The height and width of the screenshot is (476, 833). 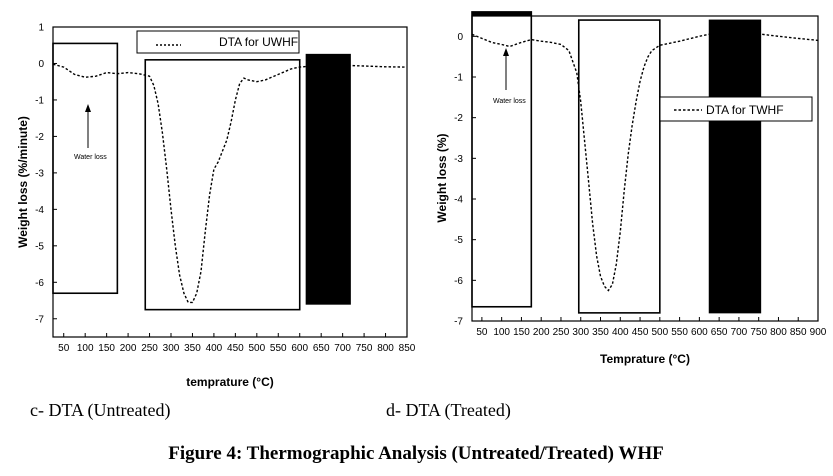 I want to click on chart-caption: c- DTA (Untreated), so click(x=100, y=410).